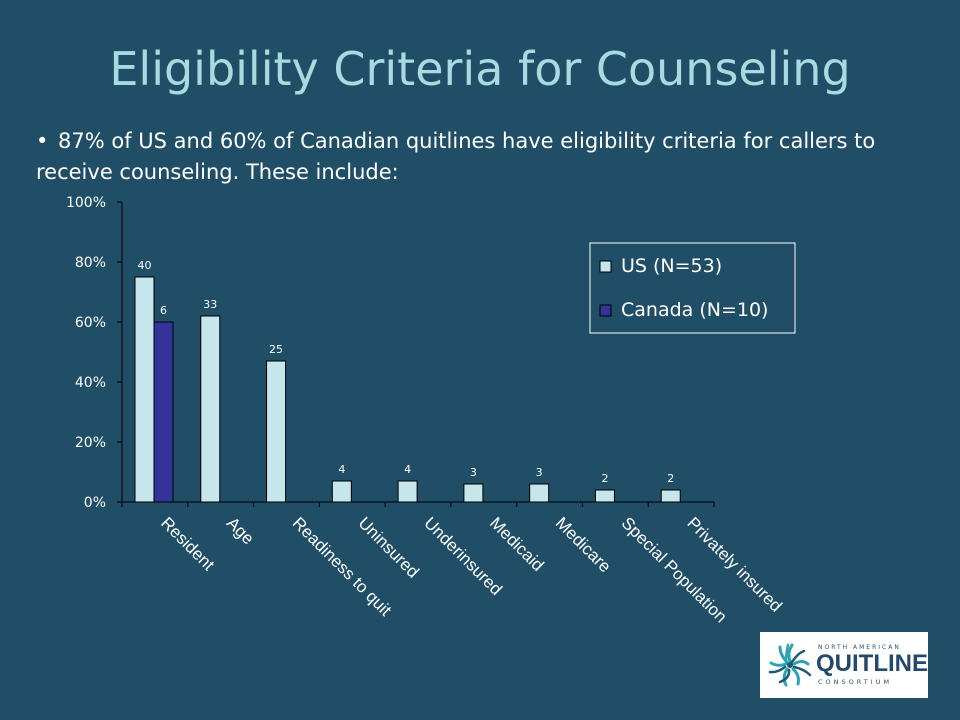 This screenshot has width=960, height=720. I want to click on y-tick-label: 80%, so click(90, 263).